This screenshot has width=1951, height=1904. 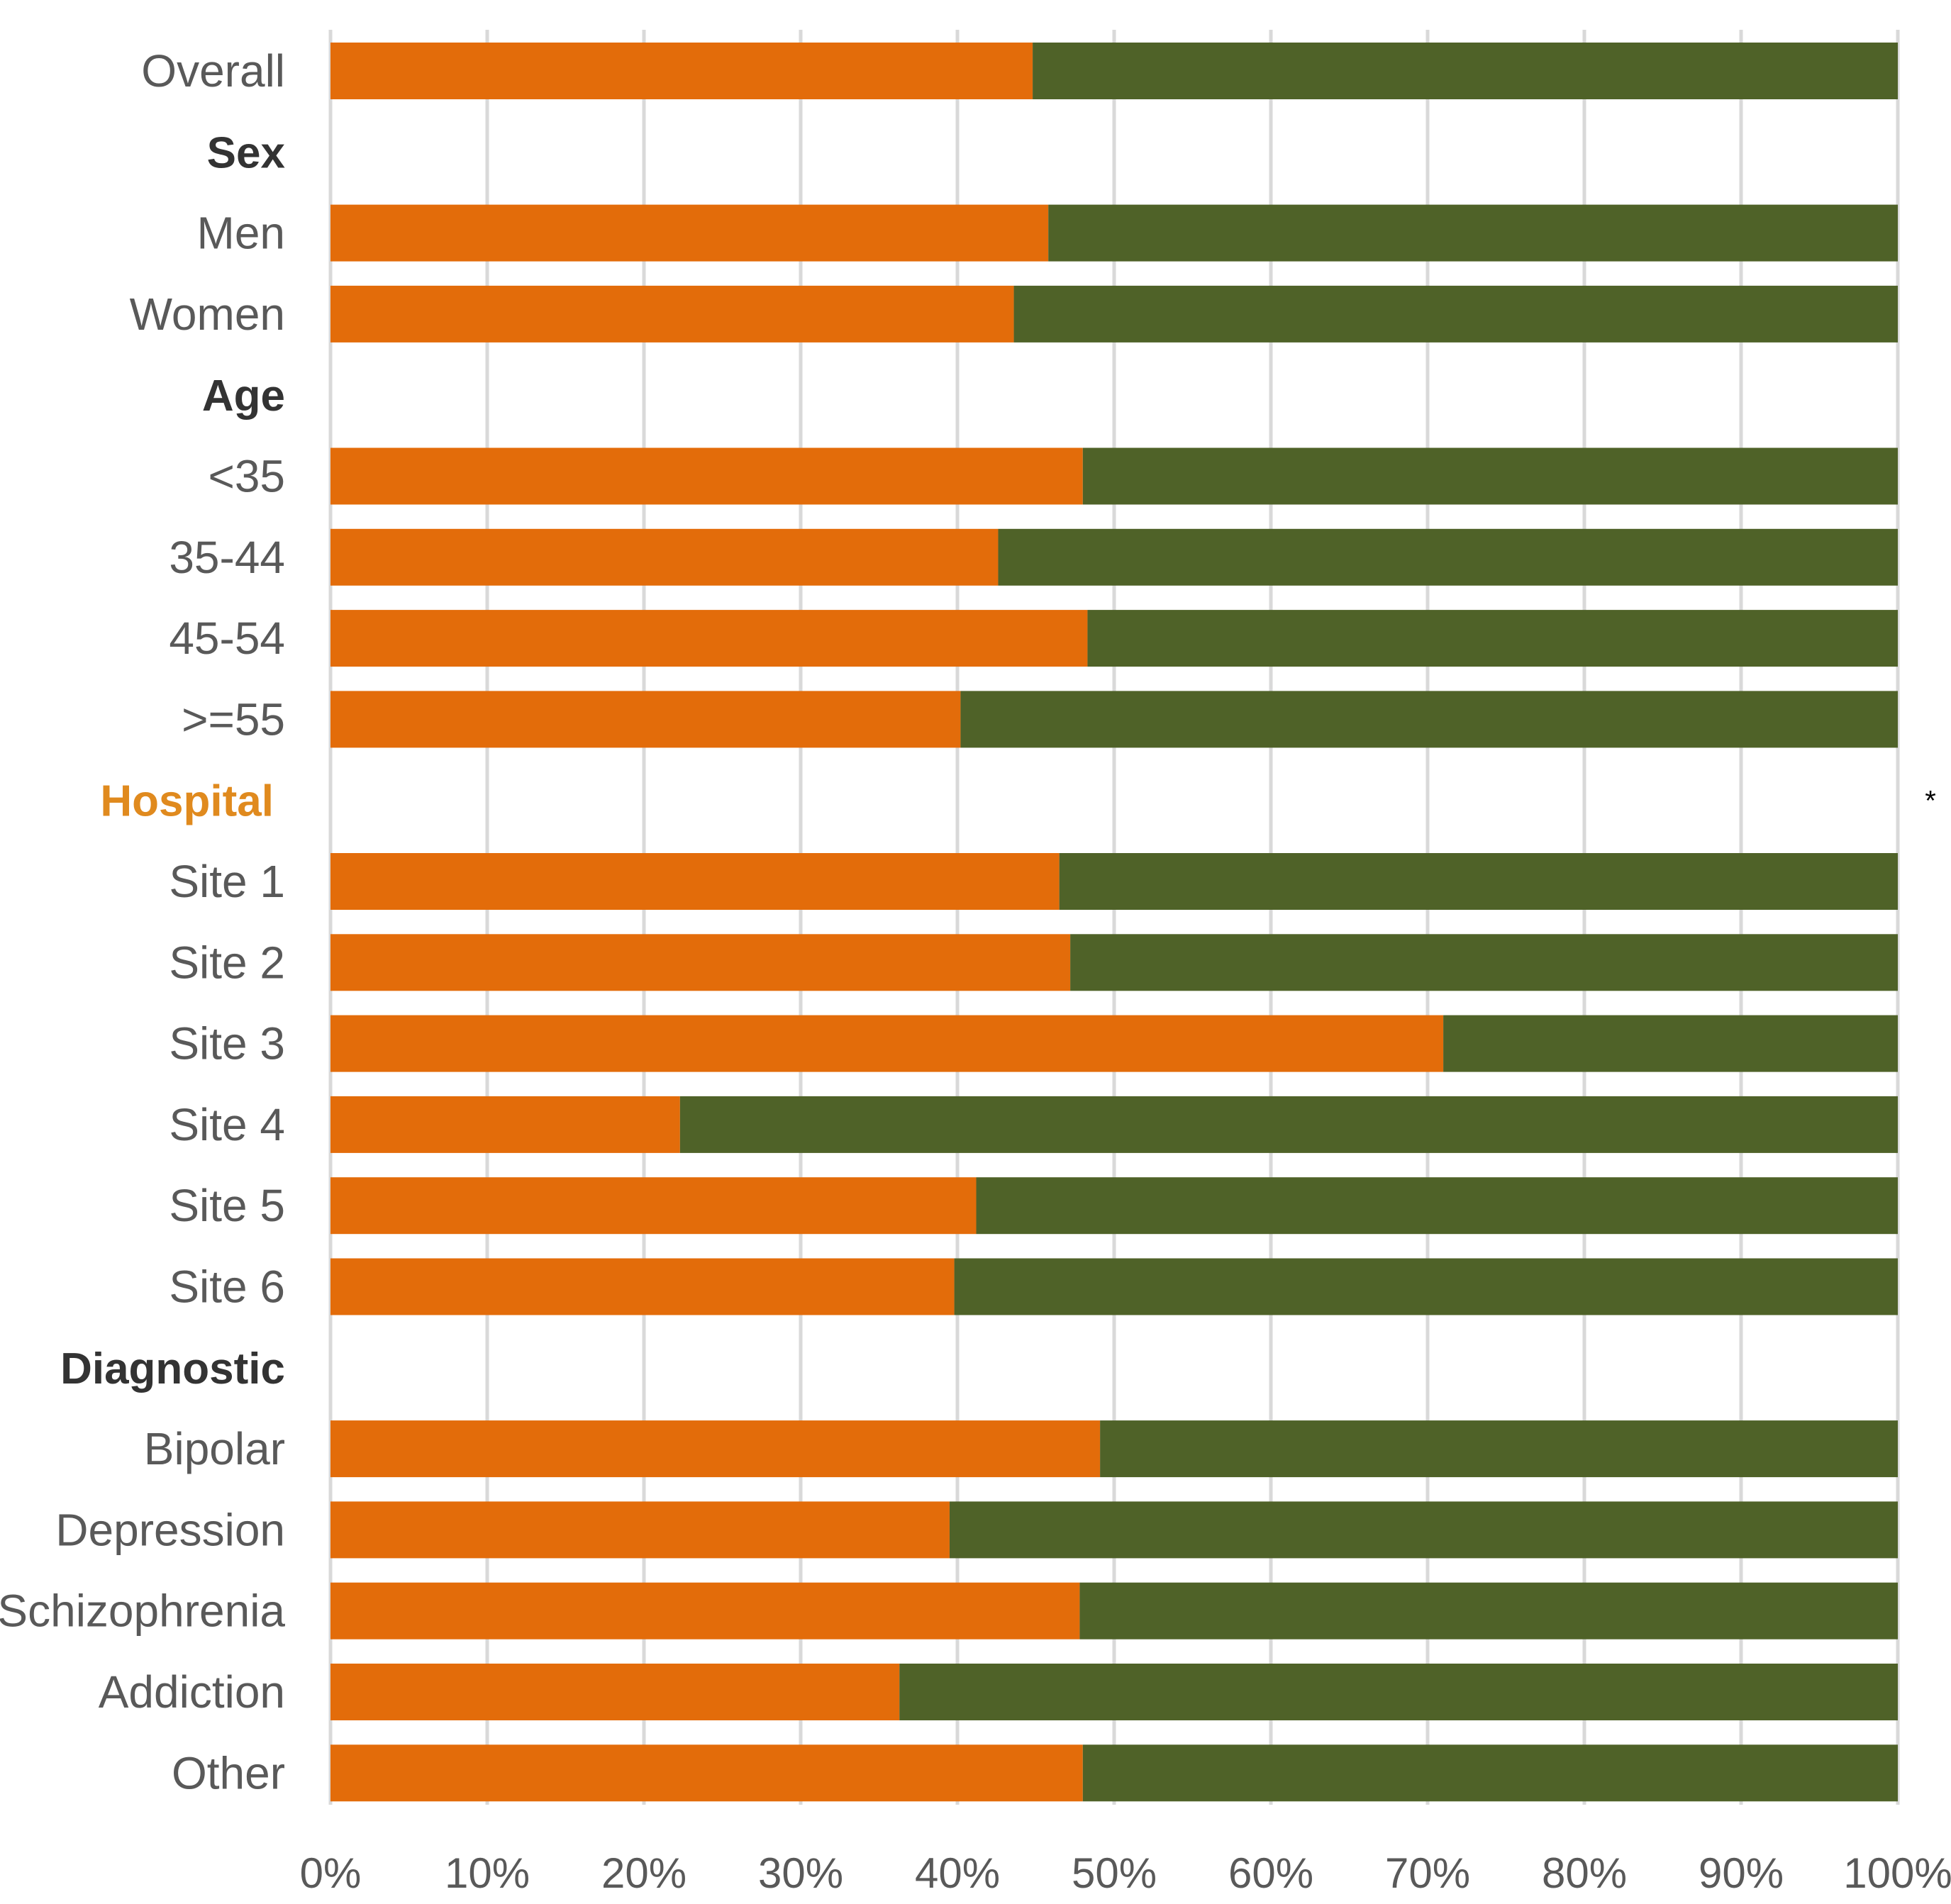 What do you see at coordinates (227, 1206) in the screenshot?
I see `category-label: Site 5` at bounding box center [227, 1206].